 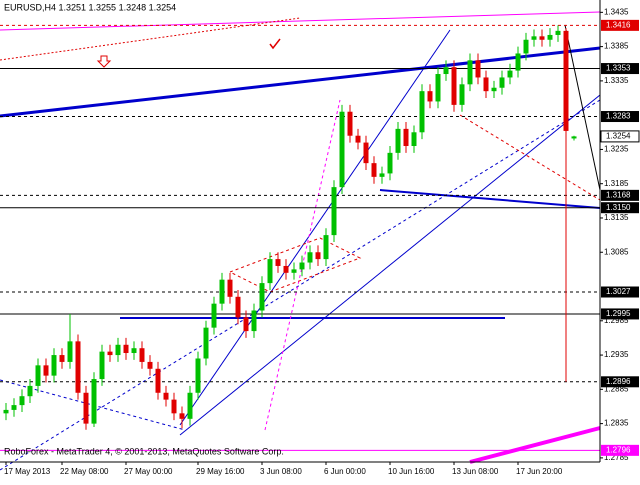 What do you see at coordinates (220, 471) in the screenshot?
I see `x-tick-label: 29 May 16:00` at bounding box center [220, 471].